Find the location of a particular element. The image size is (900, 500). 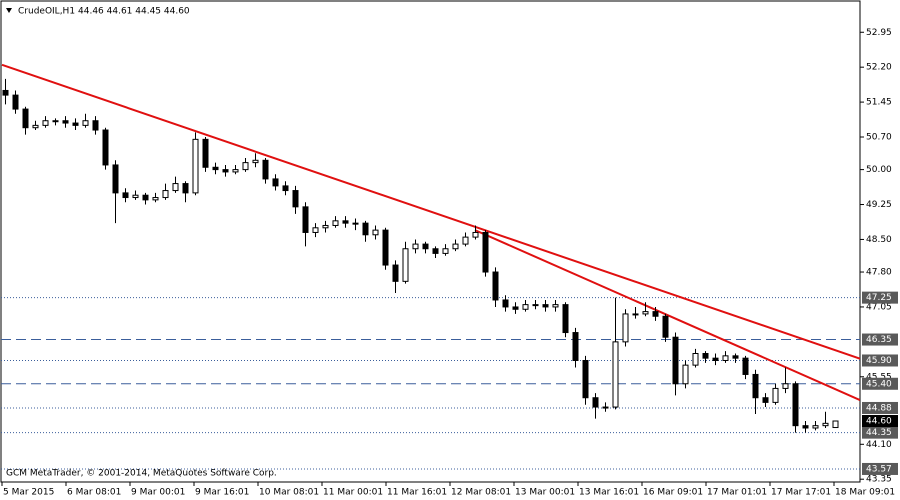

y-tick-label: 44.10 is located at coordinates (879, 445).